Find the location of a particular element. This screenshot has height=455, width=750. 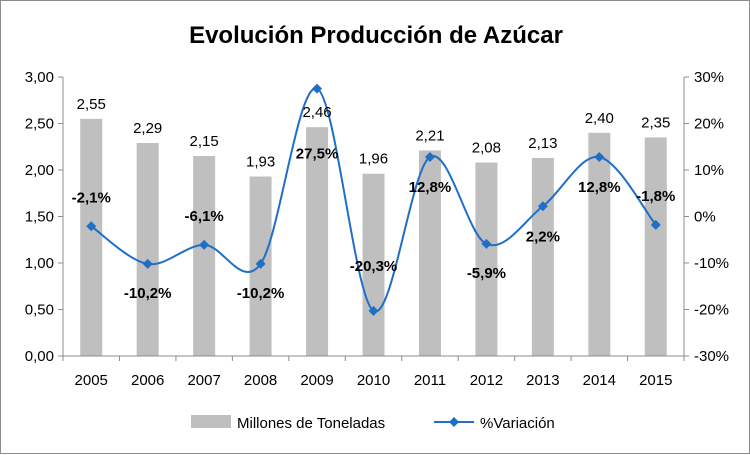

bar-2013 is located at coordinates (542, 256).